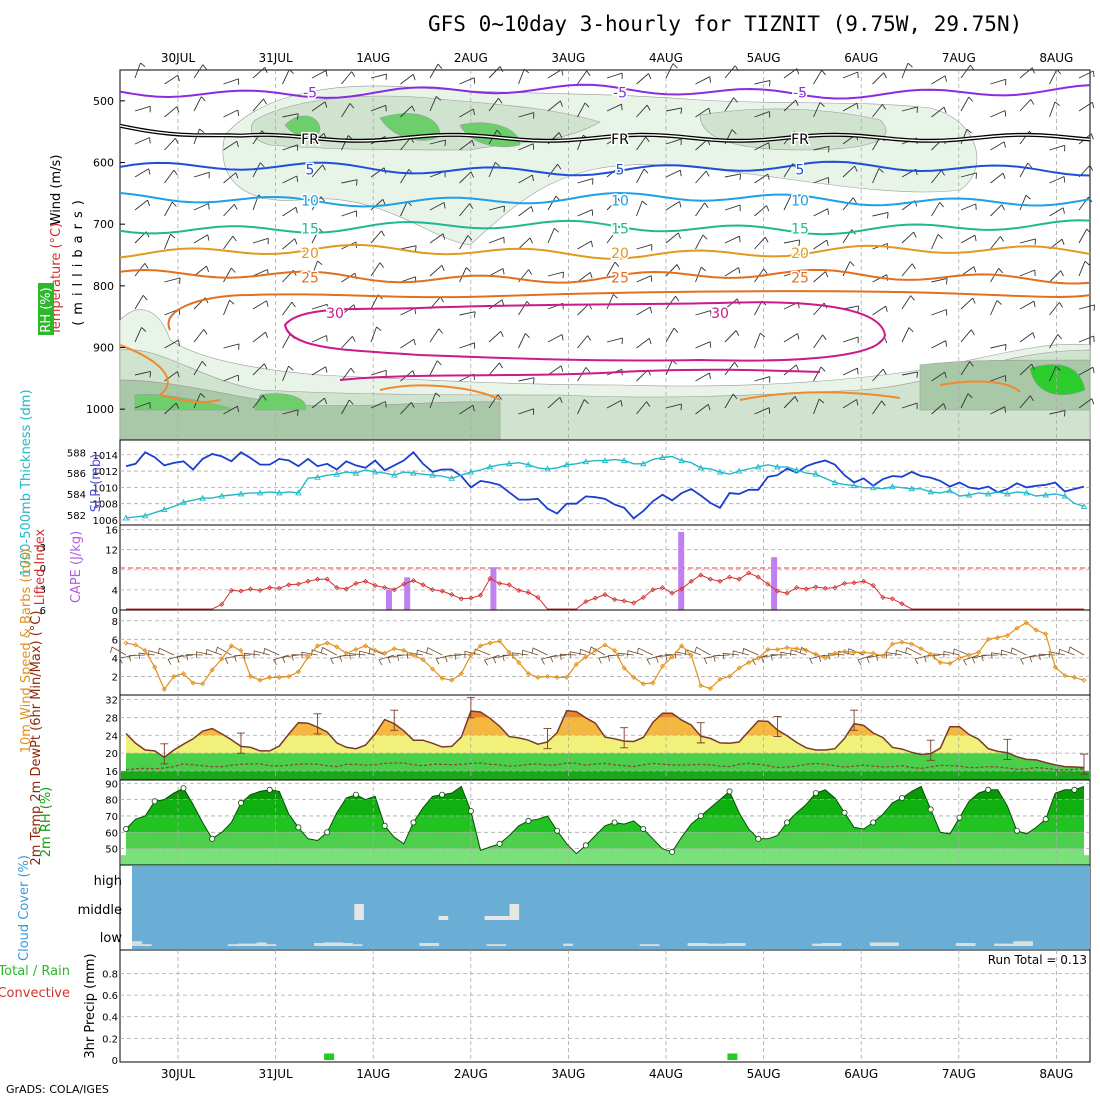  Describe the element at coordinates (105, 505) in the screenshot. I see `slp-tick-label: 1008` at that location.